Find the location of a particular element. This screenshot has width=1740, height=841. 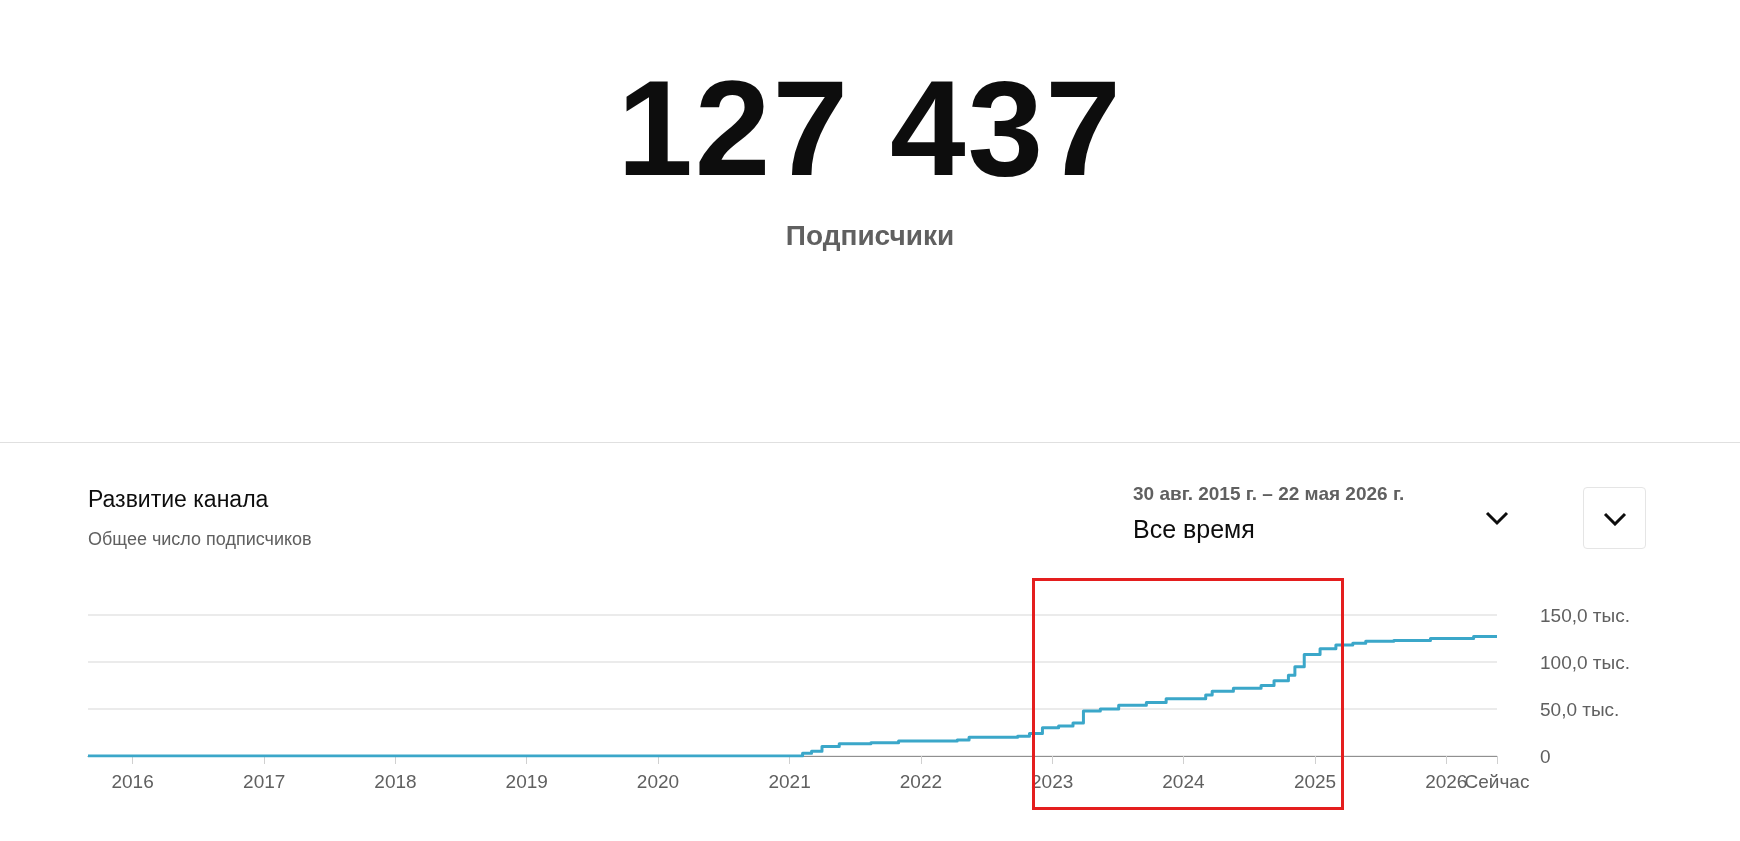

x-tick-label: 2025 is located at coordinates (1315, 781).